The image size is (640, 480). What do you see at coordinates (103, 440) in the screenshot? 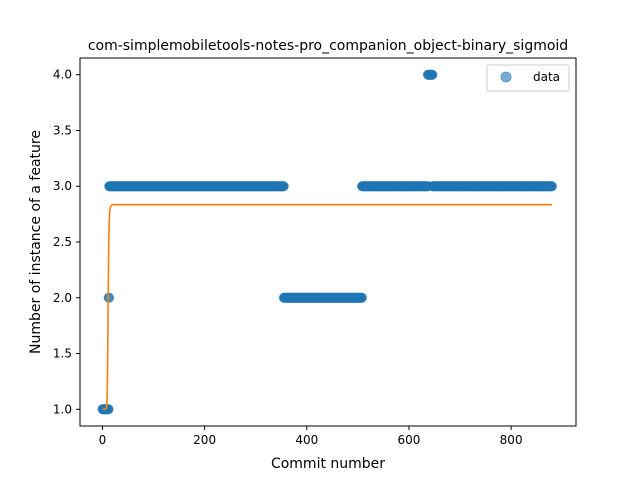
I see `x-tick-label: 0` at bounding box center [103, 440].